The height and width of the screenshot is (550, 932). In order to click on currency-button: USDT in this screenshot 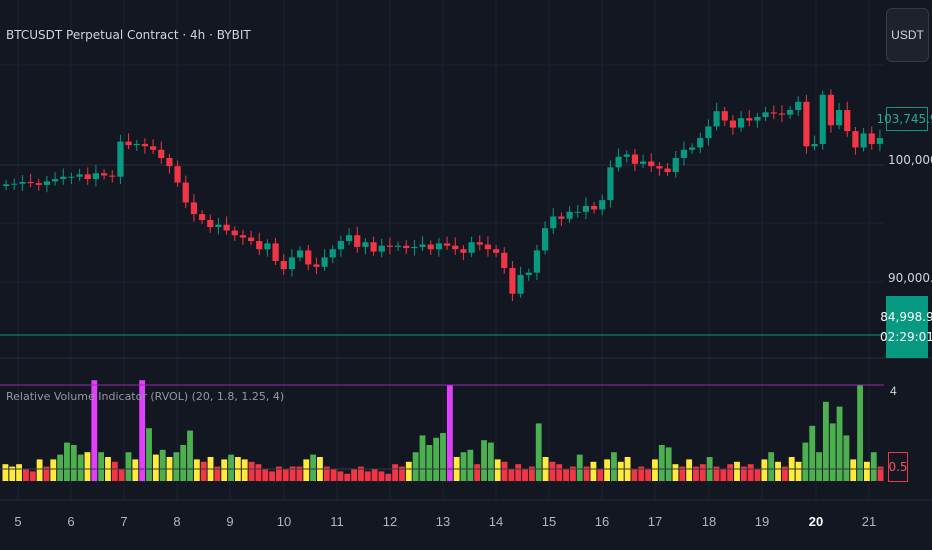, I will do `click(907, 35)`.